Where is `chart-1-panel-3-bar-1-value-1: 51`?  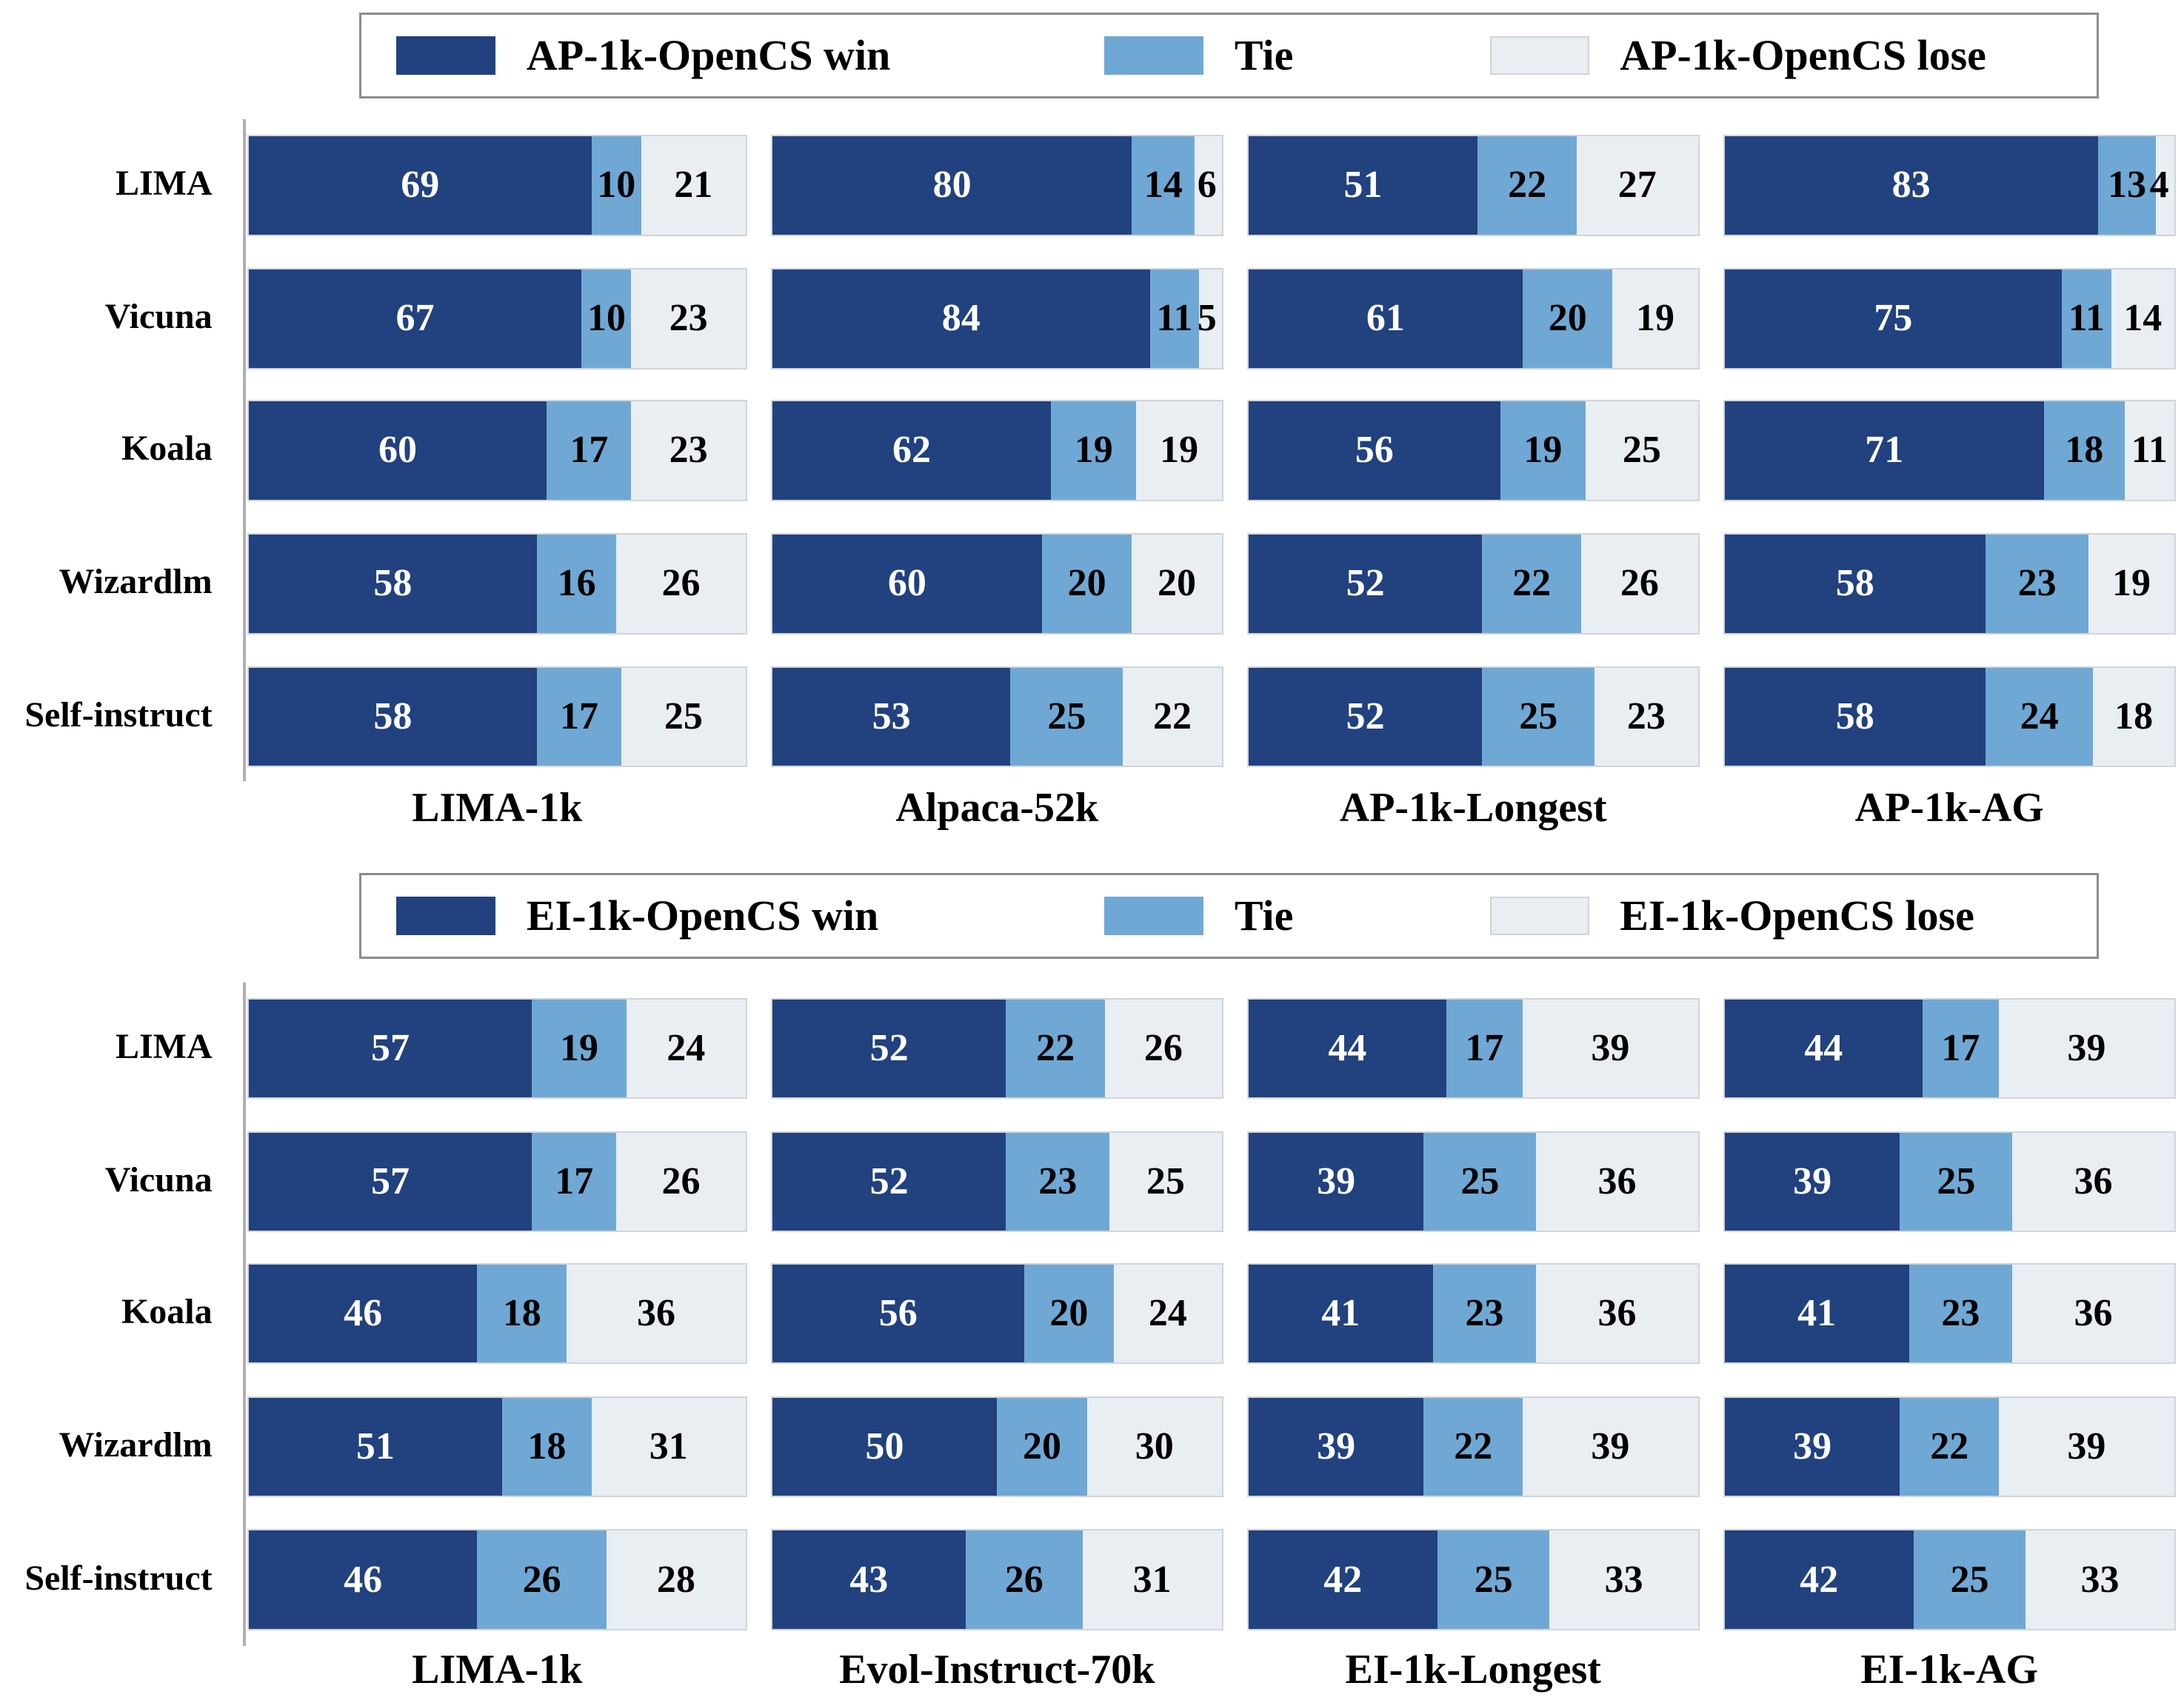
chart-1-panel-3-bar-1-value-1: 51 is located at coordinates (1363, 185).